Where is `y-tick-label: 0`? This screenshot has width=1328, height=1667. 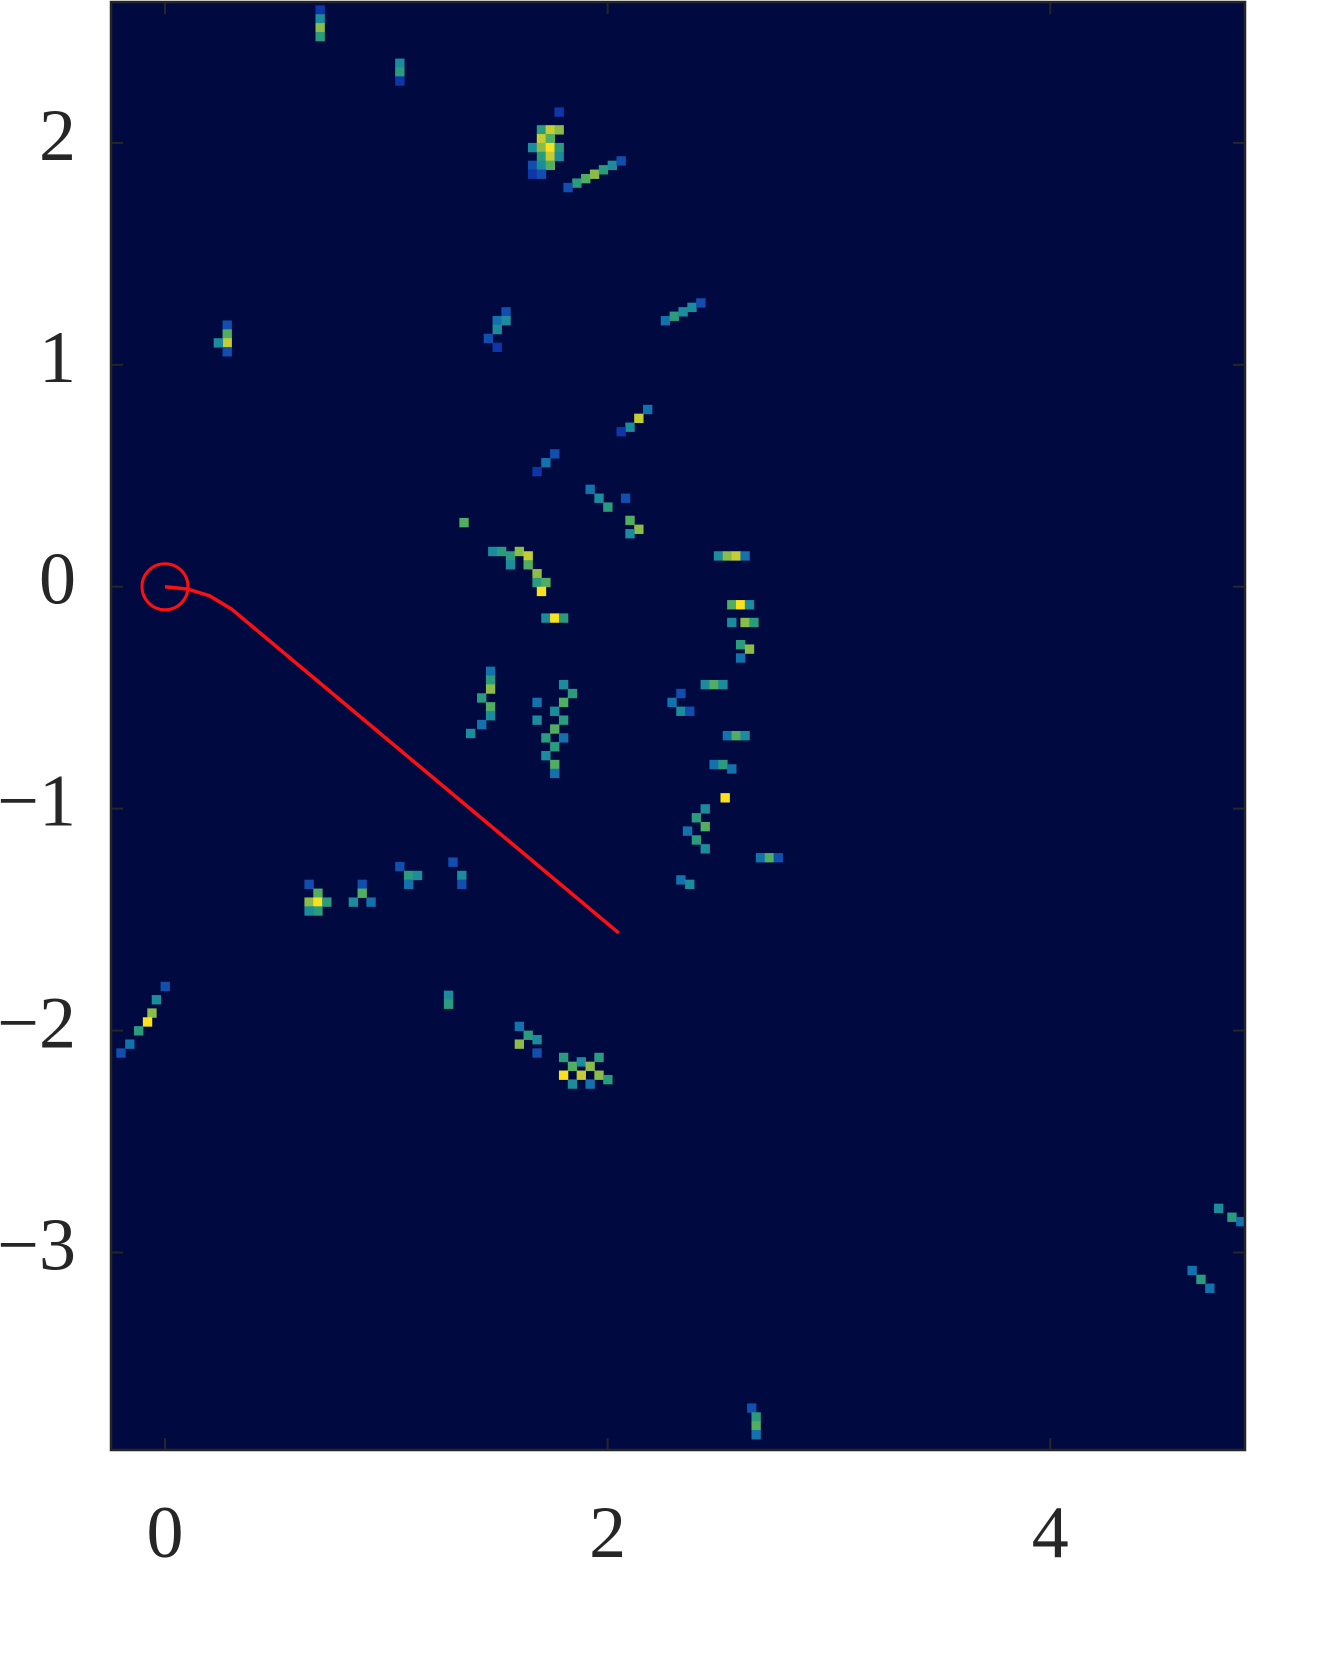
y-tick-label: 0 is located at coordinates (57, 580).